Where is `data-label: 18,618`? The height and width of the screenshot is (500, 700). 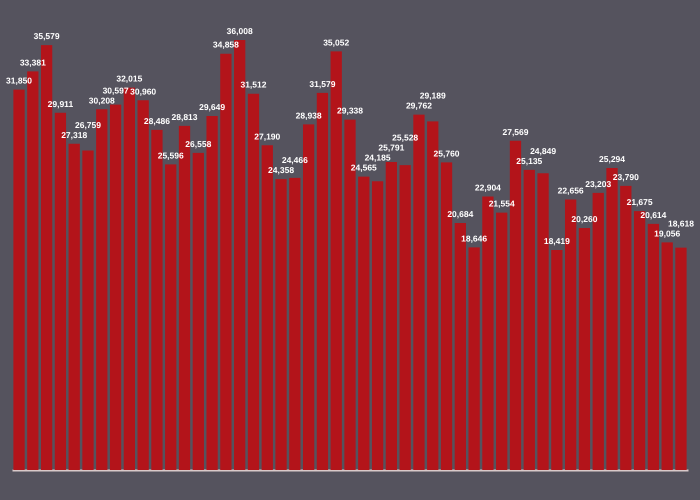 data-label: 18,618 is located at coordinates (681, 223).